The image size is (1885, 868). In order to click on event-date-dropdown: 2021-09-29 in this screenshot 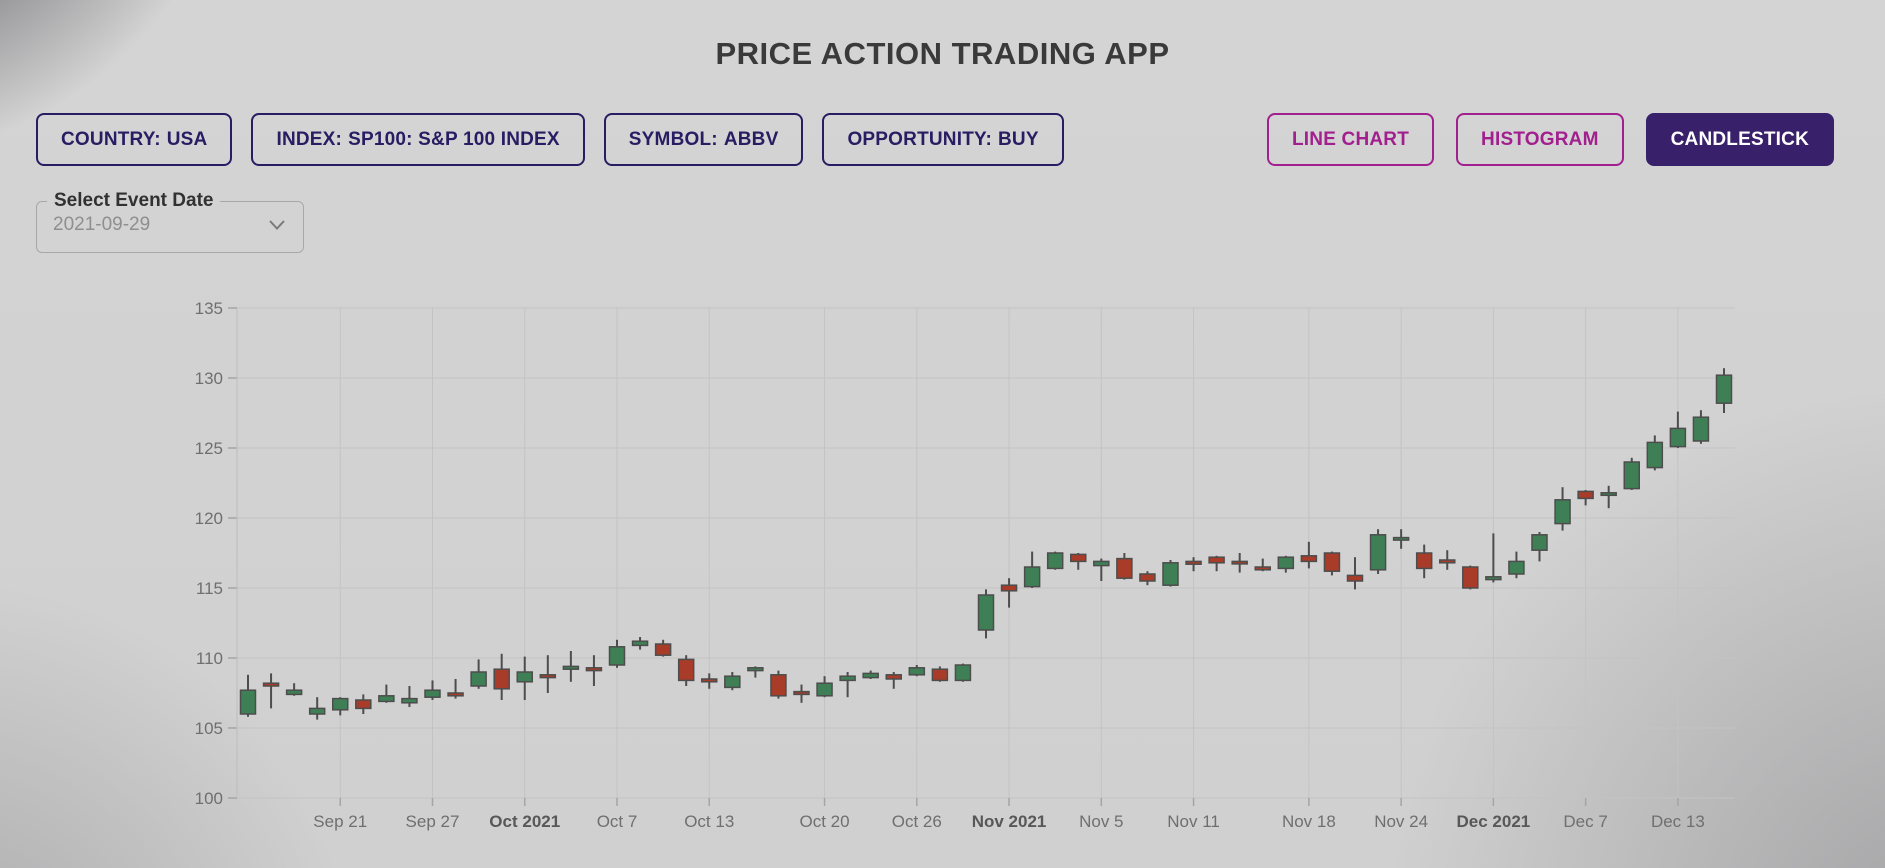, I will do `click(170, 230)`.